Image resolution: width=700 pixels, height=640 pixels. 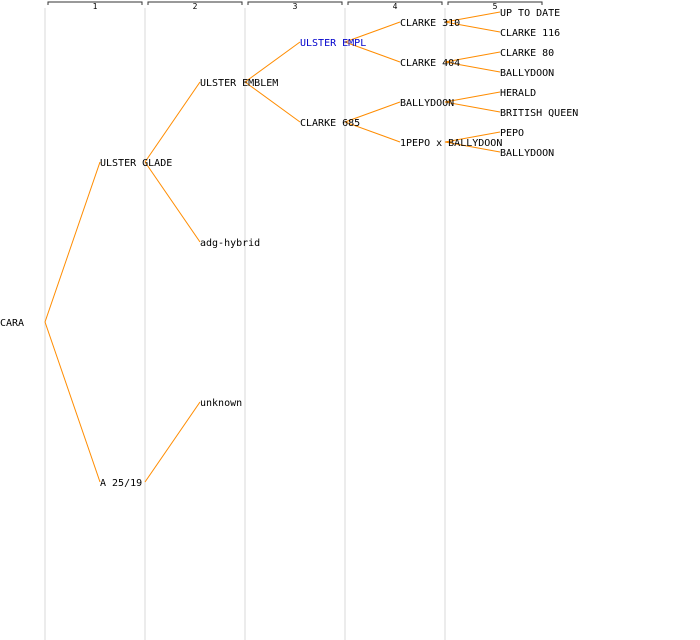 I want to click on node-gen2-3: ULSTER EMBLEM, so click(x=239, y=83).